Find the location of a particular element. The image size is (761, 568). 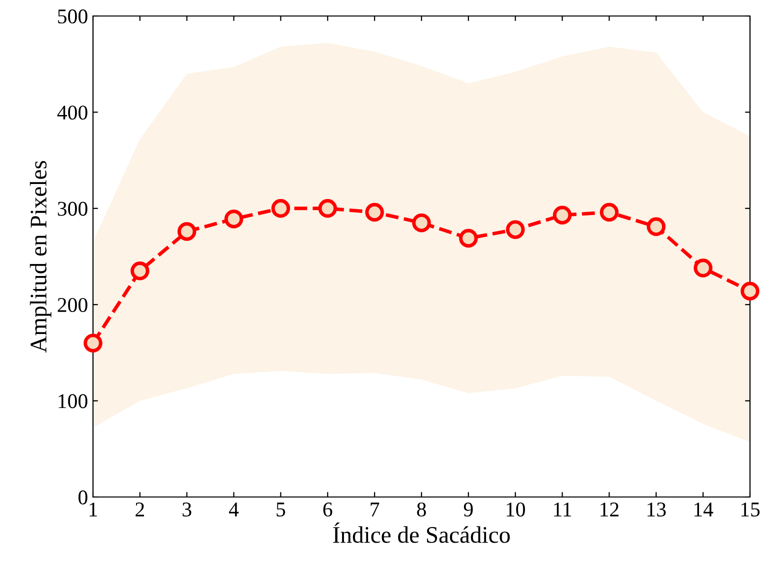

y-axis-title: Amplitud en Pixeles is located at coordinates (41, 256).